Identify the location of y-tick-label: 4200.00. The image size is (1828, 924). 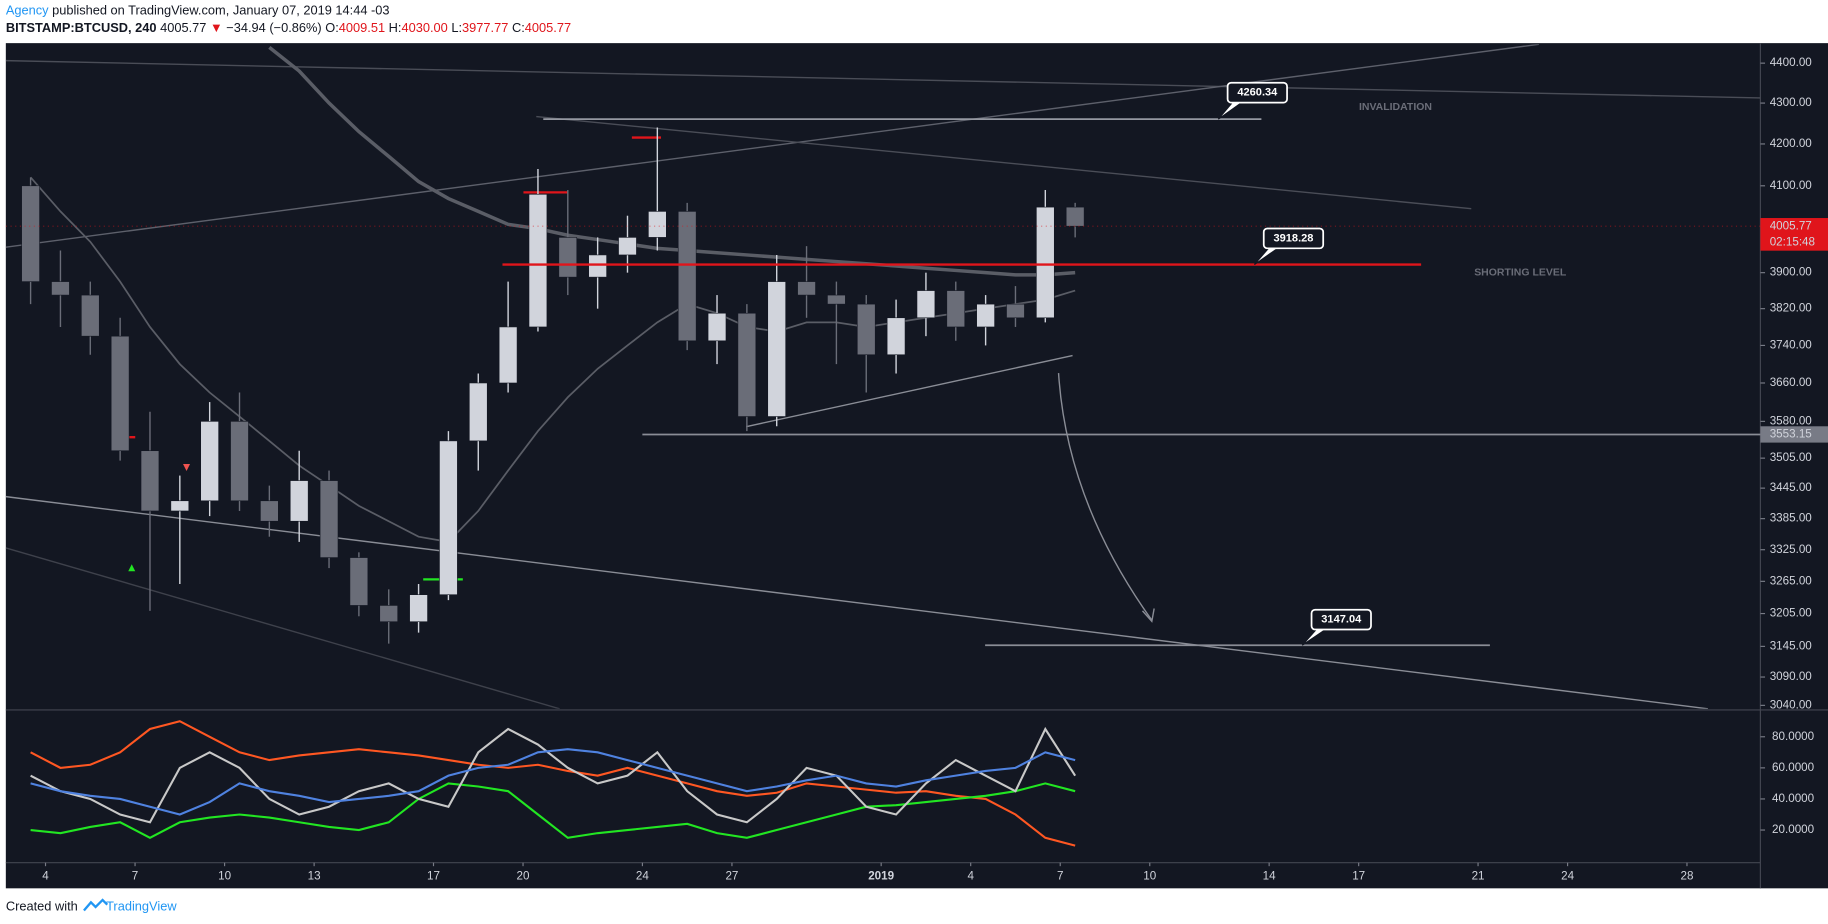
(1791, 143).